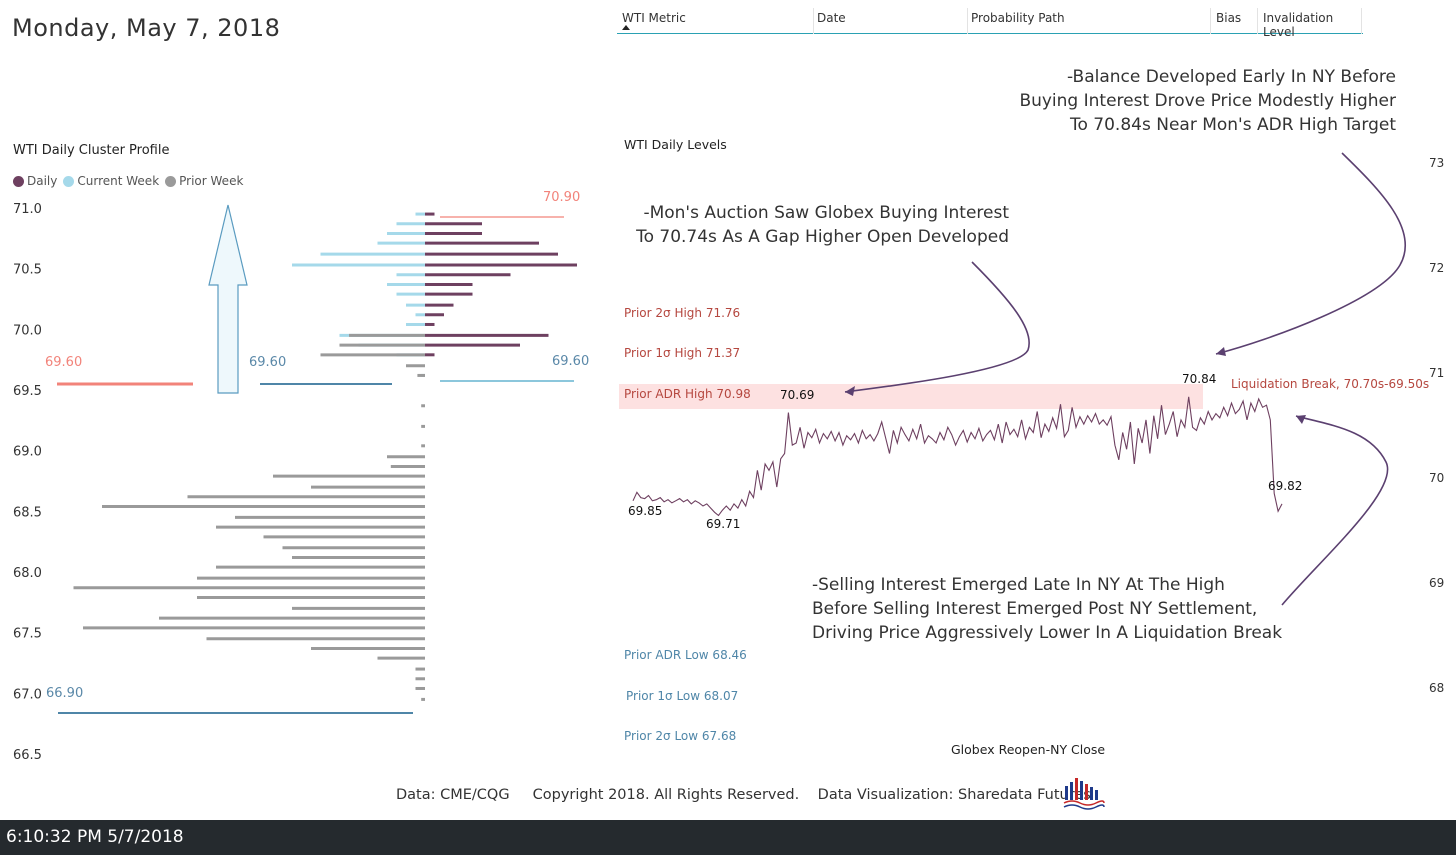 The width and height of the screenshot is (1456, 855). I want to click on page-title: Monday, May 7, 2018, so click(146, 28).